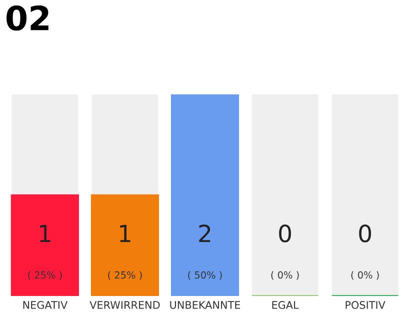 Image resolution: width=410 pixels, height=320 pixels. I want to click on x-tick-label: POSITIV, so click(366, 305).